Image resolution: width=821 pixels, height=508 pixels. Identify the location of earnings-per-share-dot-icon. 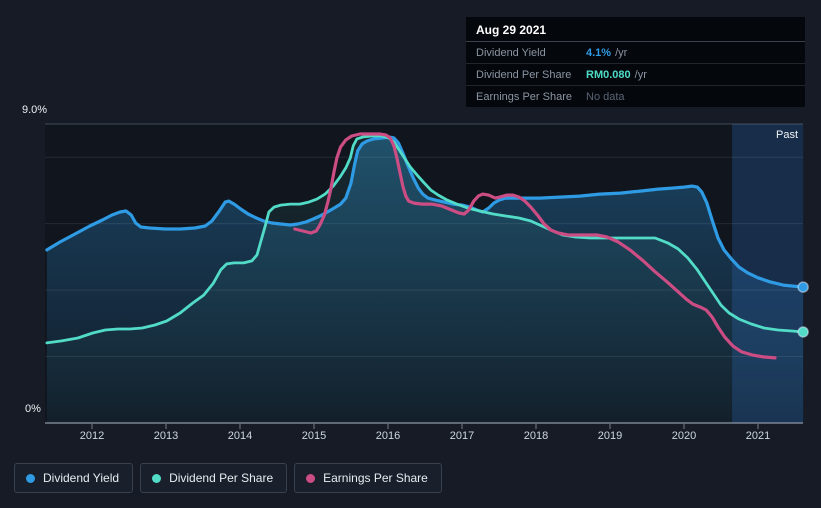
(311, 478).